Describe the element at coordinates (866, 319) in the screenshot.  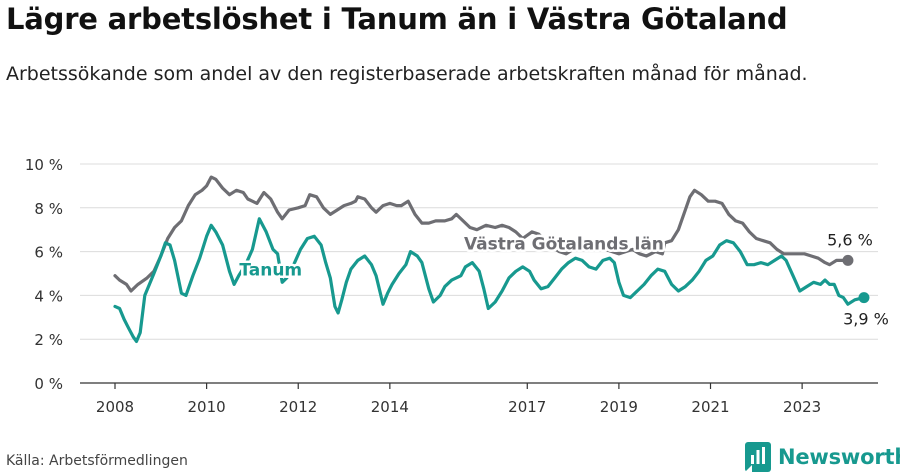
I see `series-end-label: 3,9 %` at that location.